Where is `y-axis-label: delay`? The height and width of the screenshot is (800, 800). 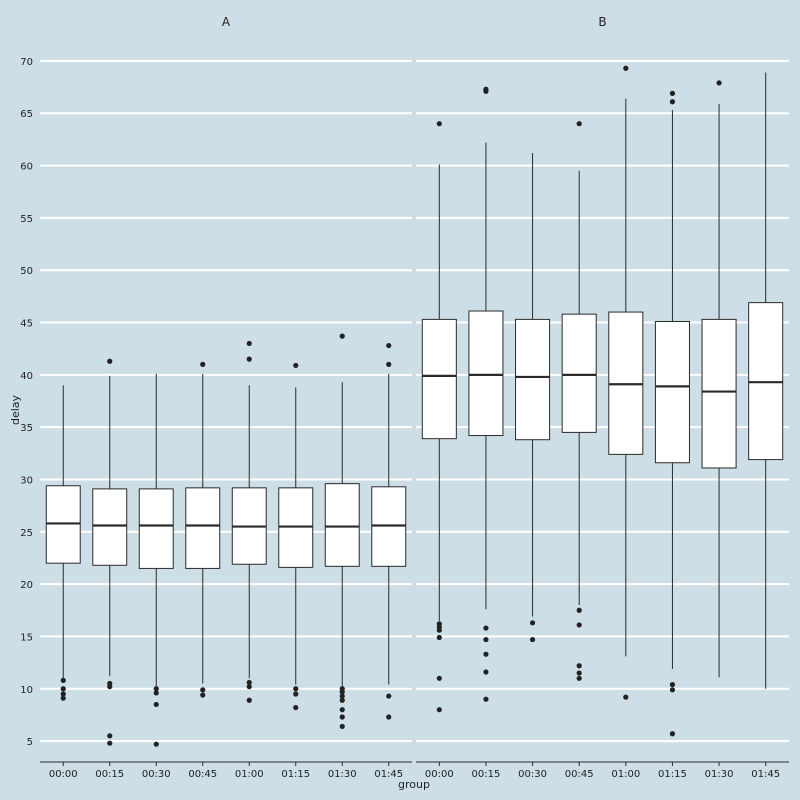
y-axis-label: delay is located at coordinates (15, 409).